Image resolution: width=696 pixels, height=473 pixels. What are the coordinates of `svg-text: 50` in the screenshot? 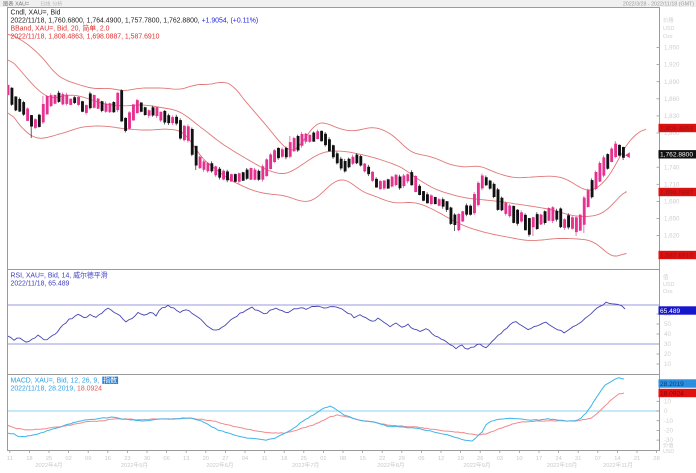 It's located at (667, 324).